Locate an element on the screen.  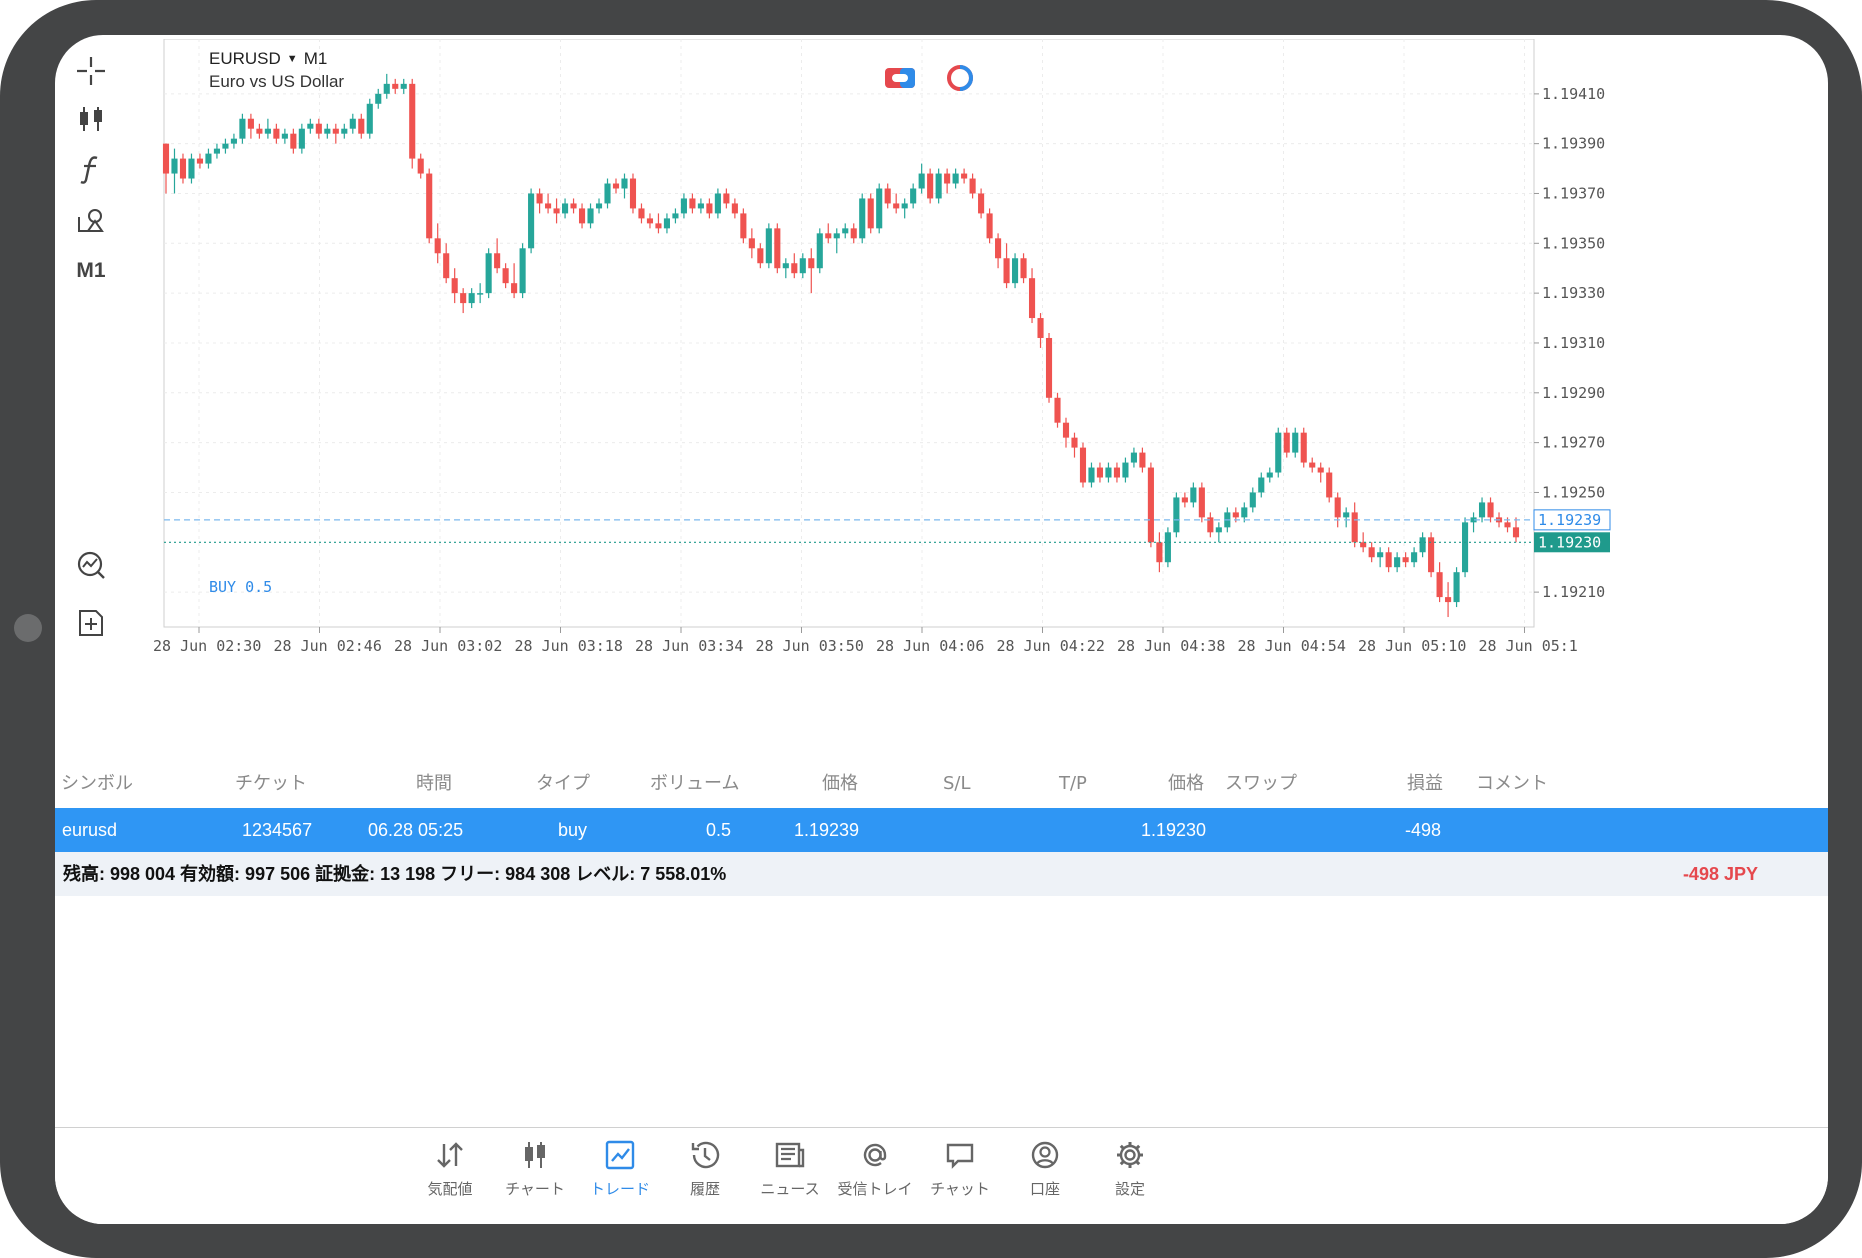
header-swap: スワップ is located at coordinates (1261, 783).